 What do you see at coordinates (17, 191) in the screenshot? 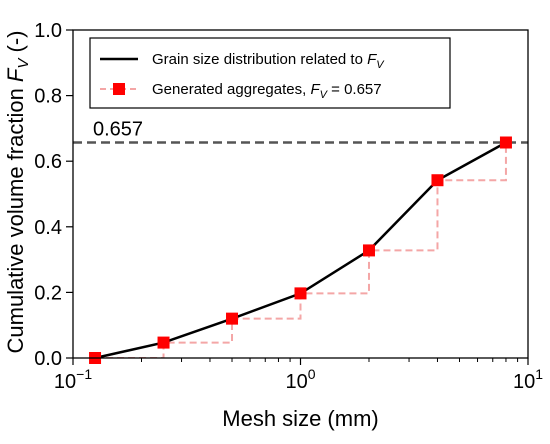
I see `y-axis-label: Cumulative volume fraction FV (-)` at bounding box center [17, 191].